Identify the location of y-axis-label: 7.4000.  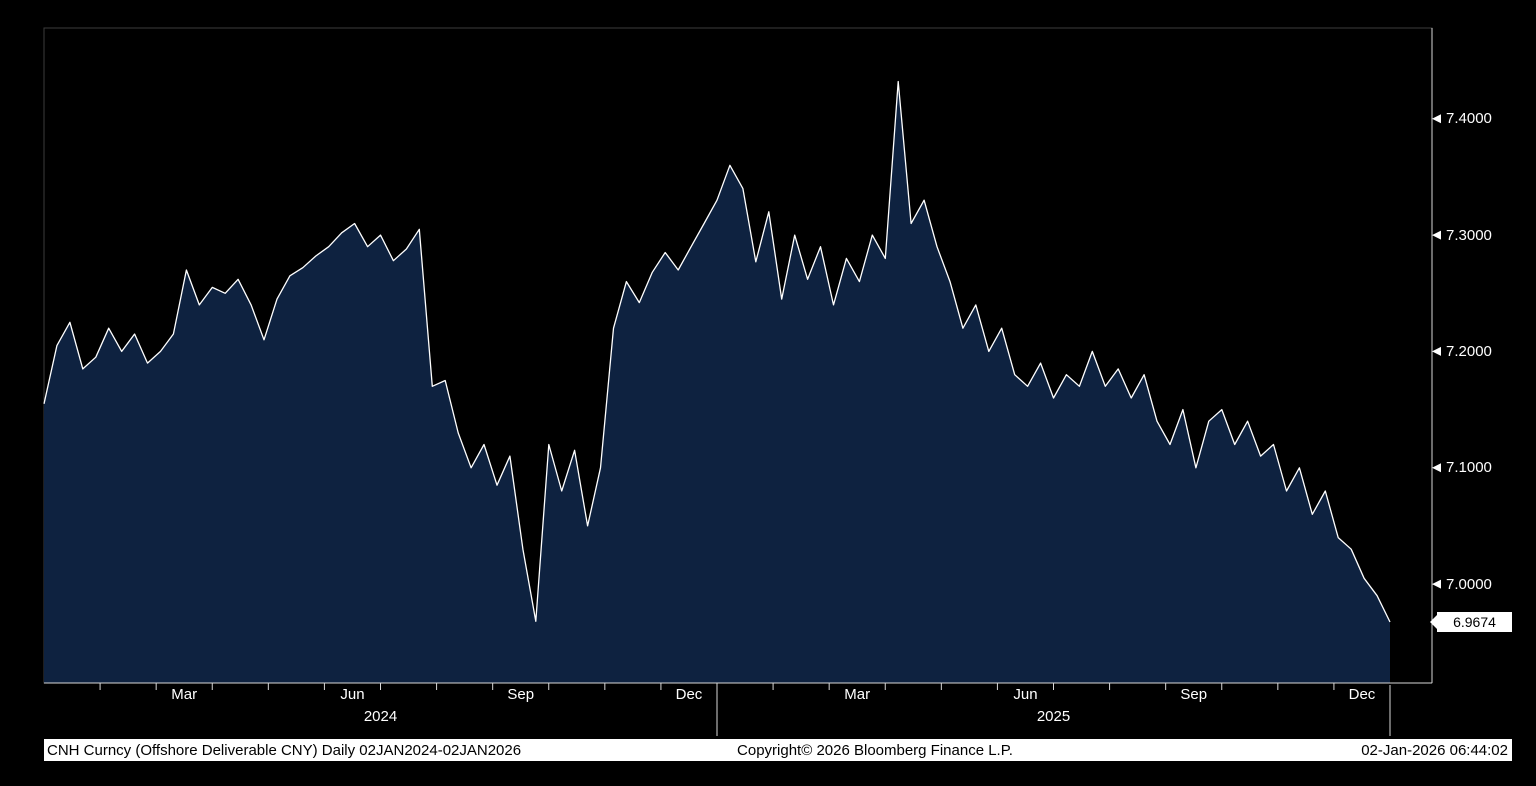
(1469, 119).